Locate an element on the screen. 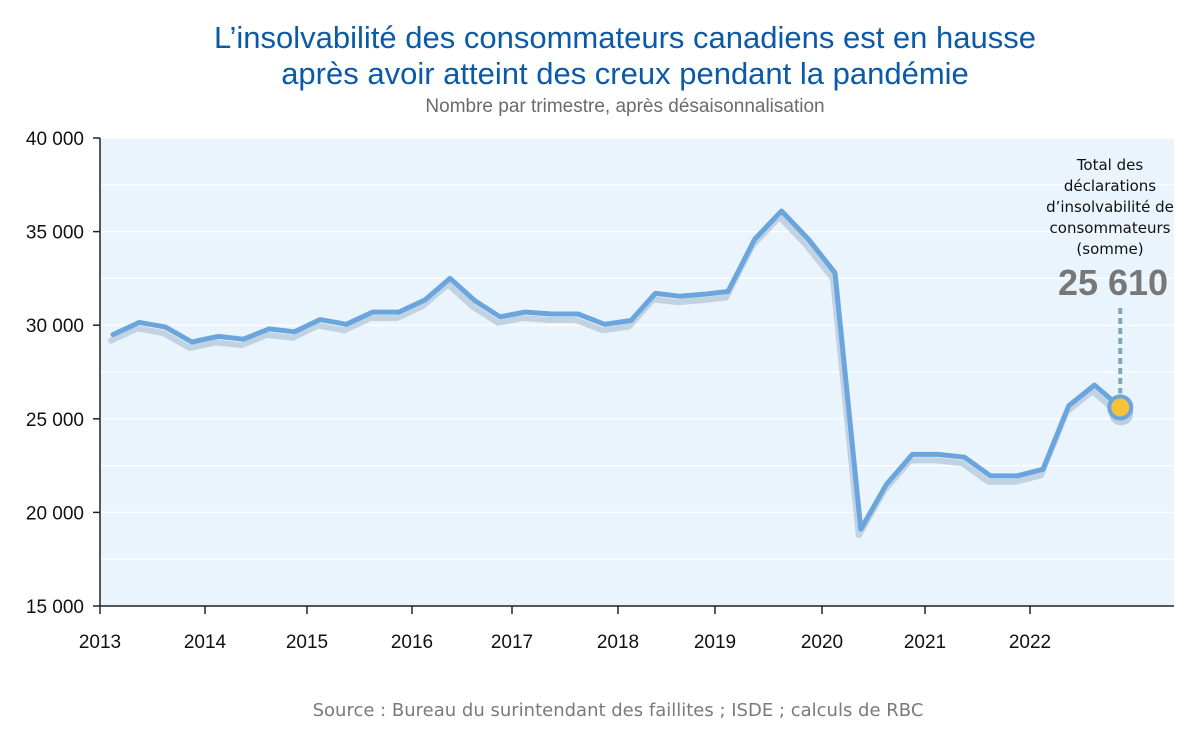 The image size is (1200, 732). y-tick-label: 30 000 is located at coordinates (55, 326).